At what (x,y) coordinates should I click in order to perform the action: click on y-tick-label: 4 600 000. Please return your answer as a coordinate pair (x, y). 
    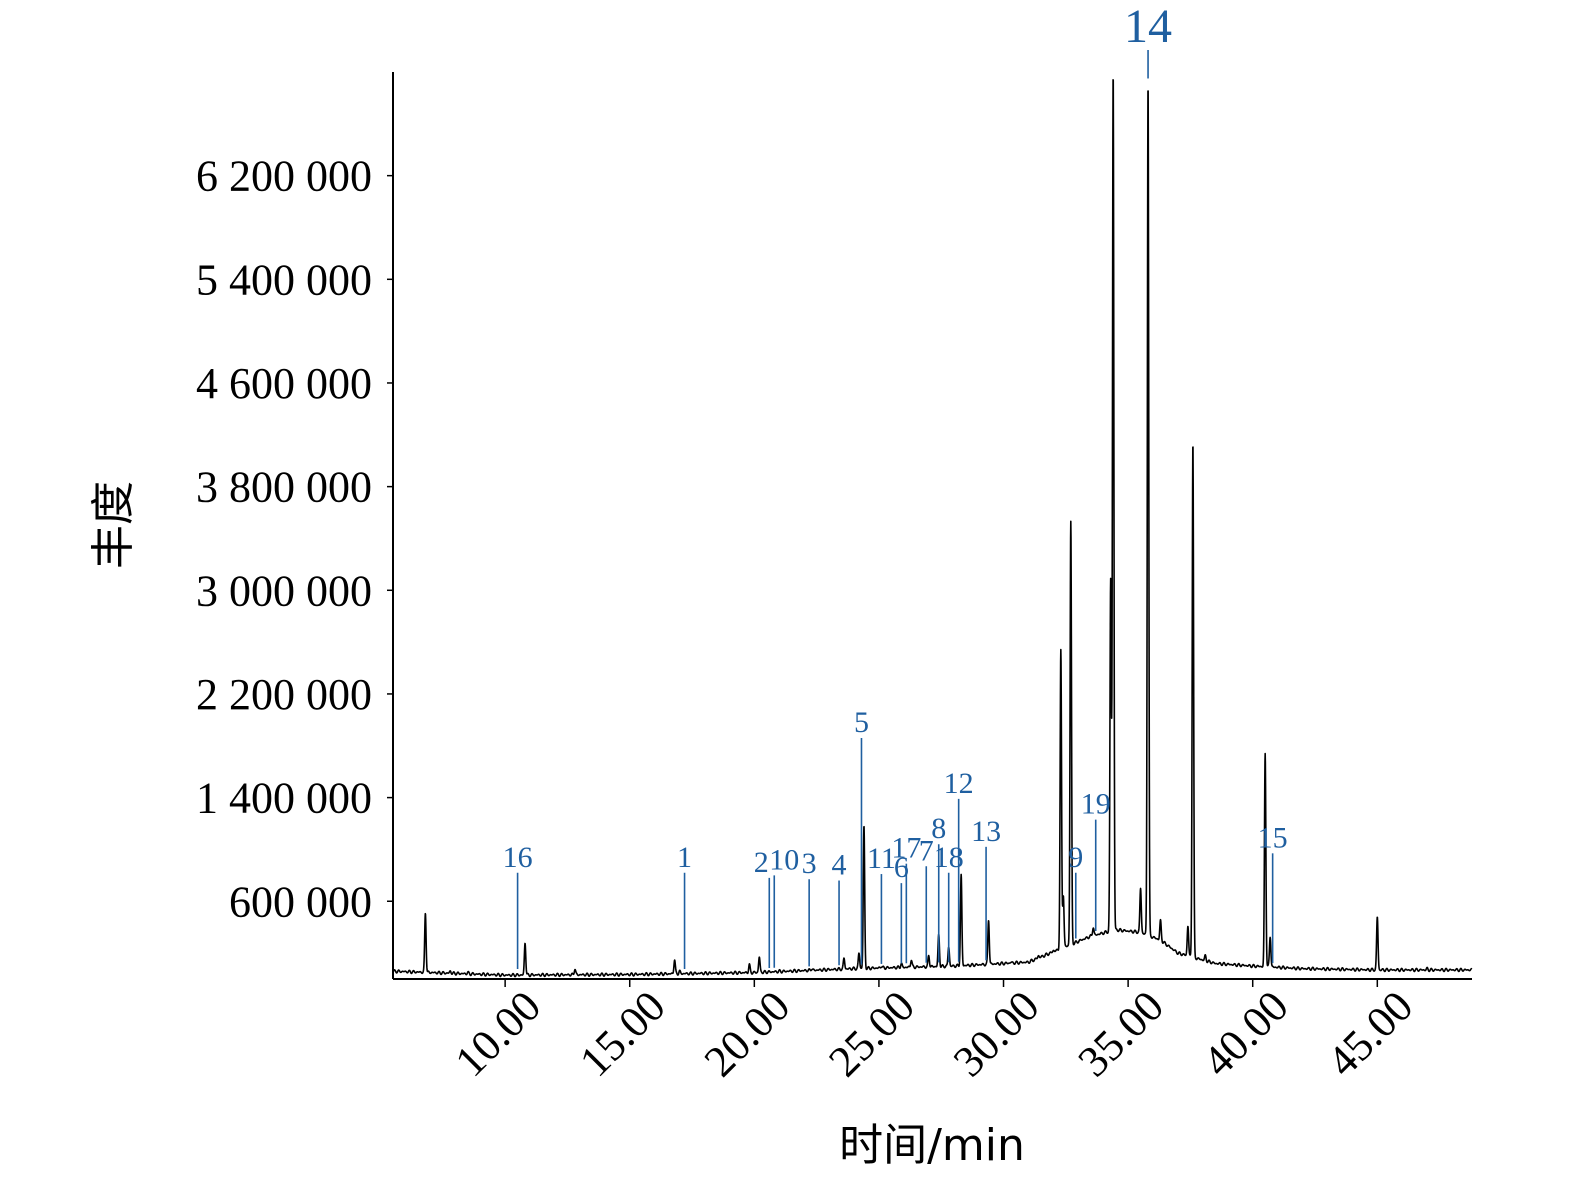
    Looking at the image, I should click on (284, 383).